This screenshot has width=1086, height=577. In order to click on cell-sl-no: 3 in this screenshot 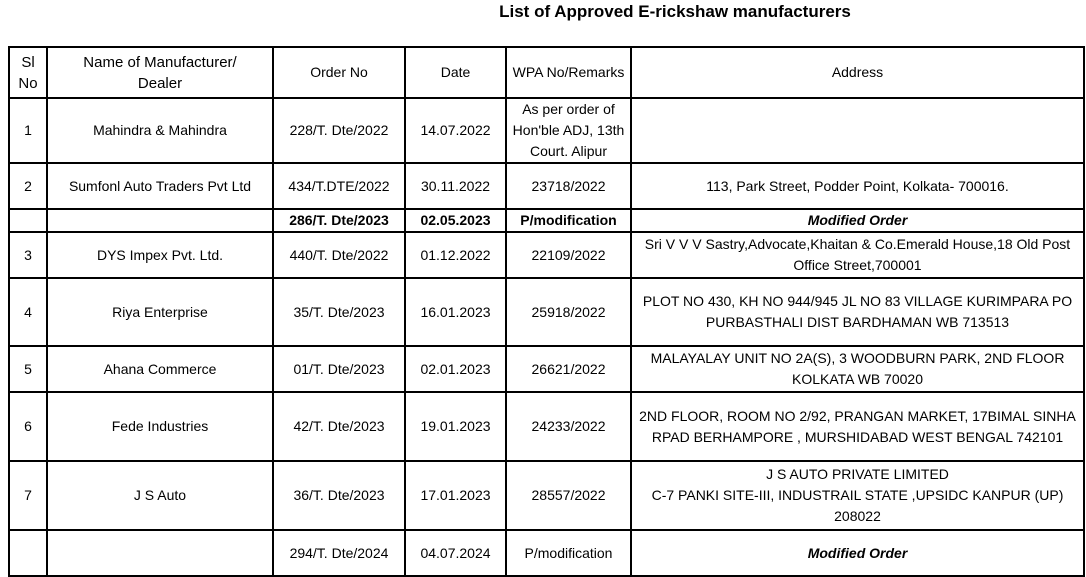, I will do `click(28, 255)`.